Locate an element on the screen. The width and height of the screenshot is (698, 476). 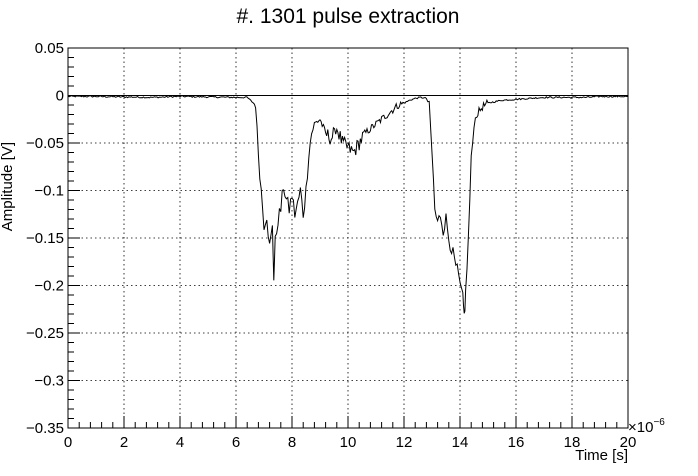
x-tick-label: 16 is located at coordinates (516, 442).